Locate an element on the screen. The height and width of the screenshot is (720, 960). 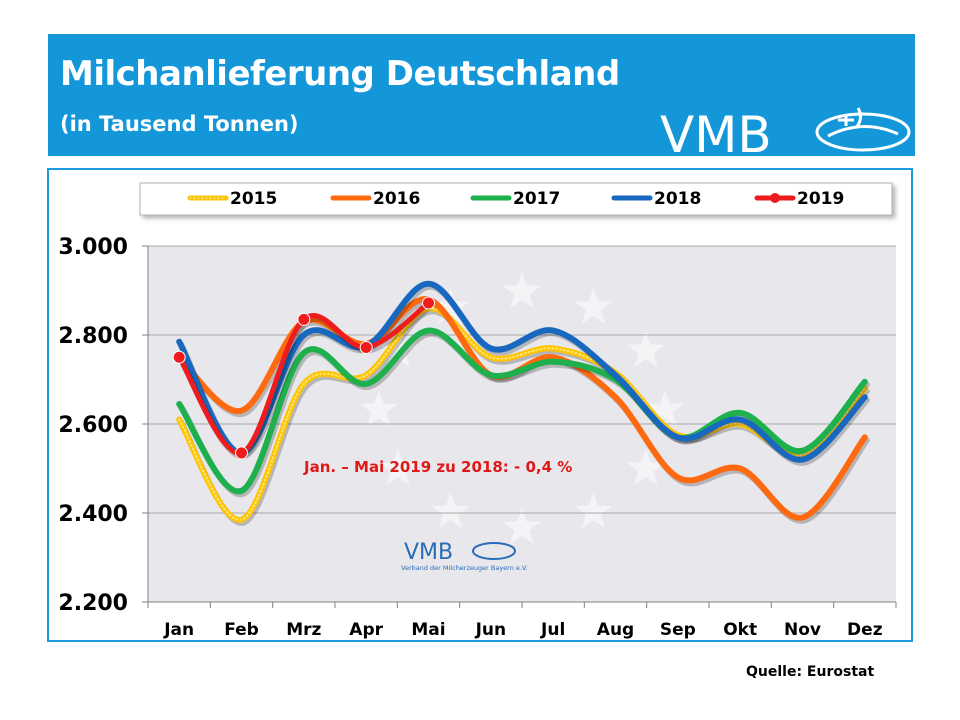
legend-label: 2017 is located at coordinates (536, 199).